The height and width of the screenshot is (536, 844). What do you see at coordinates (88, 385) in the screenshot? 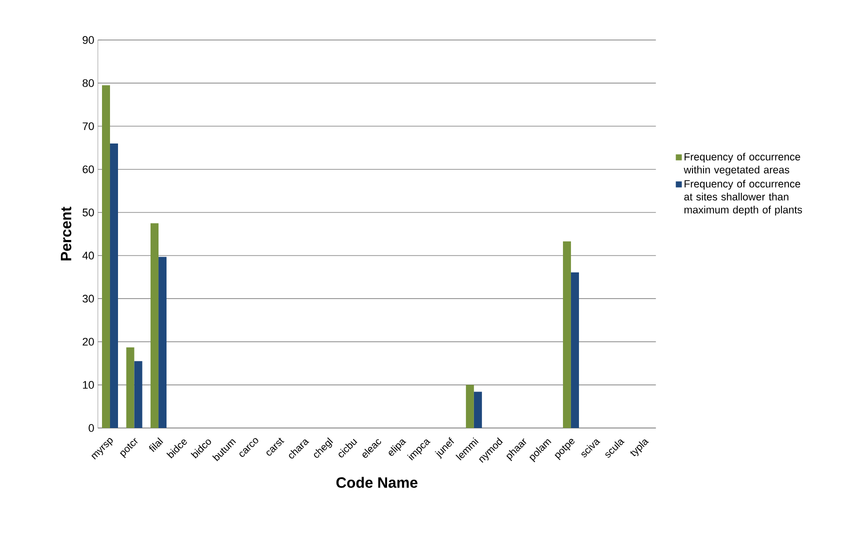
I see `y-tick-label: 10` at bounding box center [88, 385].